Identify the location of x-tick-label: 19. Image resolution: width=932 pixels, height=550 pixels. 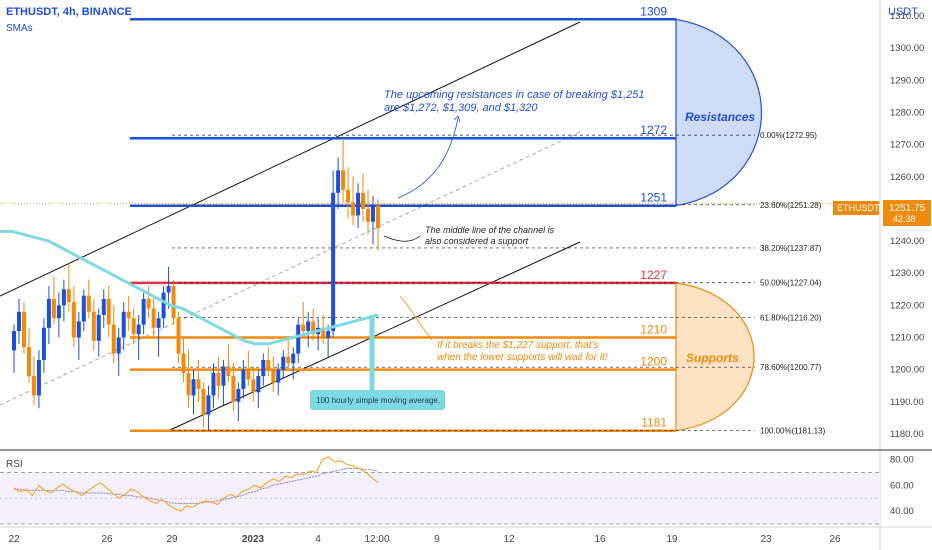
(672, 539).